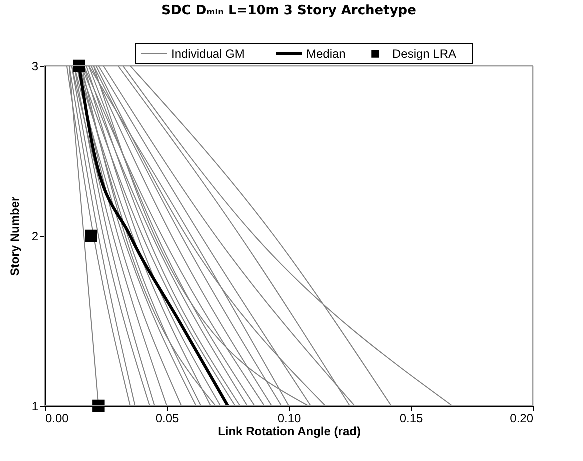 The width and height of the screenshot is (583, 461). I want to click on chart-title: SDC Dₘᵢₙ L=10m 3 Story Archetype, so click(289, 11).